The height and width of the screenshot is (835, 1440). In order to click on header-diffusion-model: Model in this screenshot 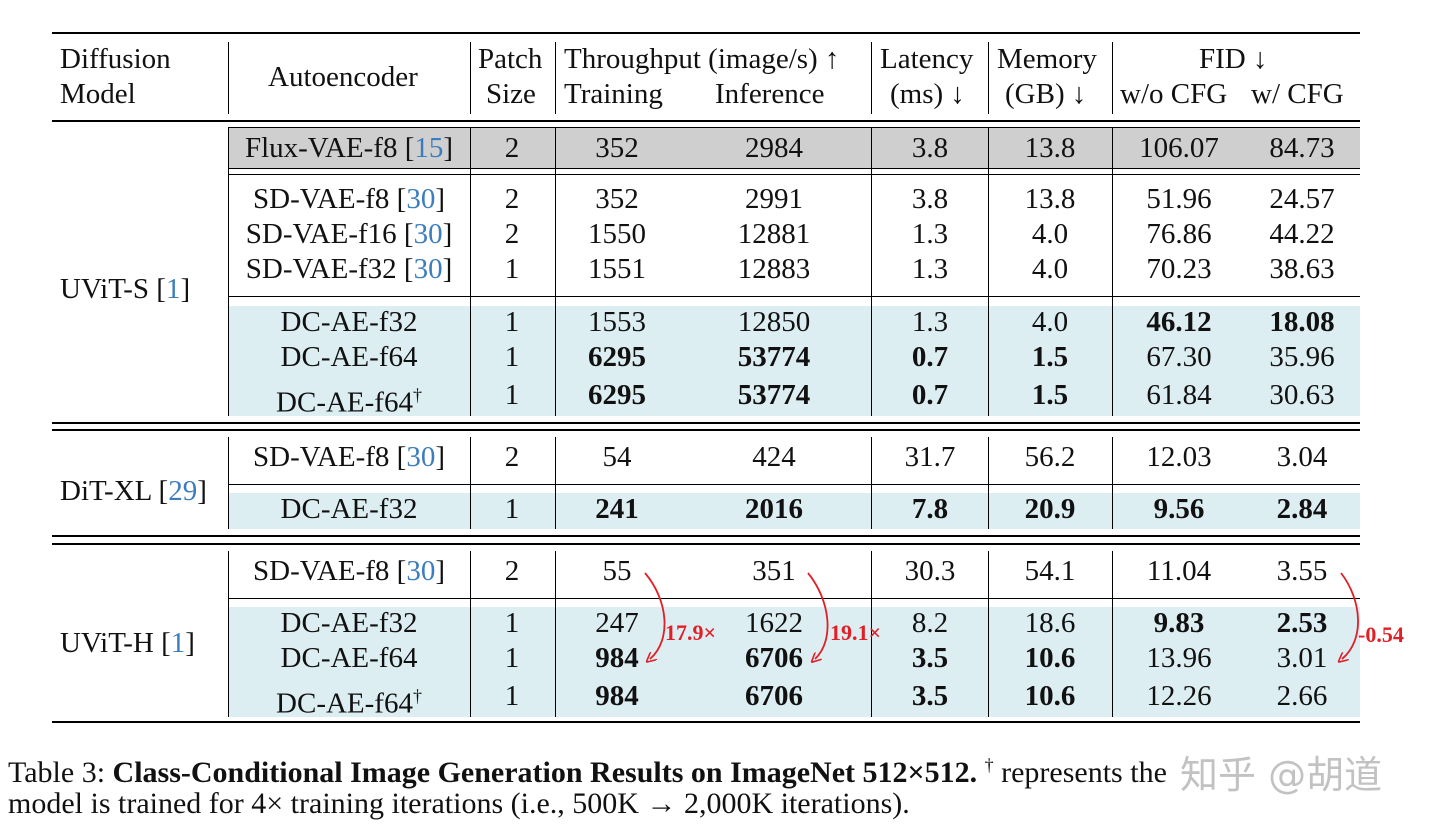, I will do `click(98, 94)`.